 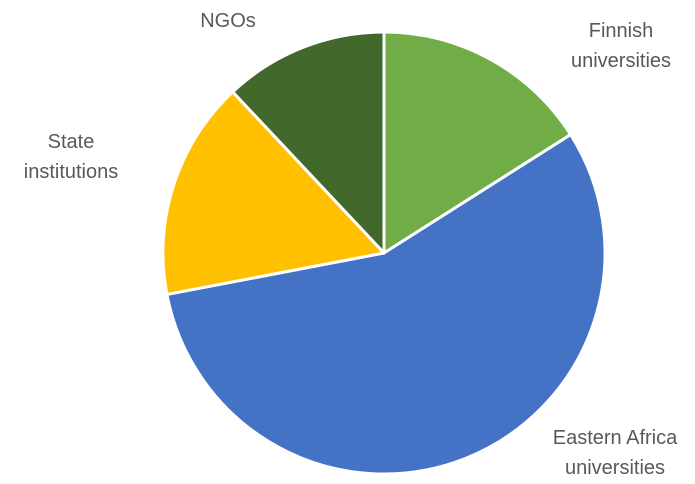 What do you see at coordinates (308, 142) in the screenshot?
I see `pie-slice-ngos` at bounding box center [308, 142].